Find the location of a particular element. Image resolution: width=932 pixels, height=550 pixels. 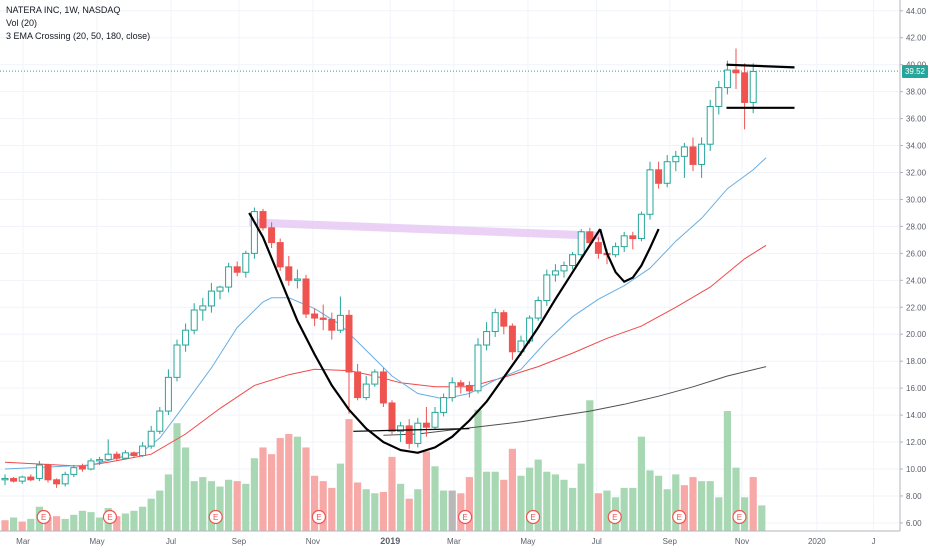

support-line is located at coordinates (411, 430).